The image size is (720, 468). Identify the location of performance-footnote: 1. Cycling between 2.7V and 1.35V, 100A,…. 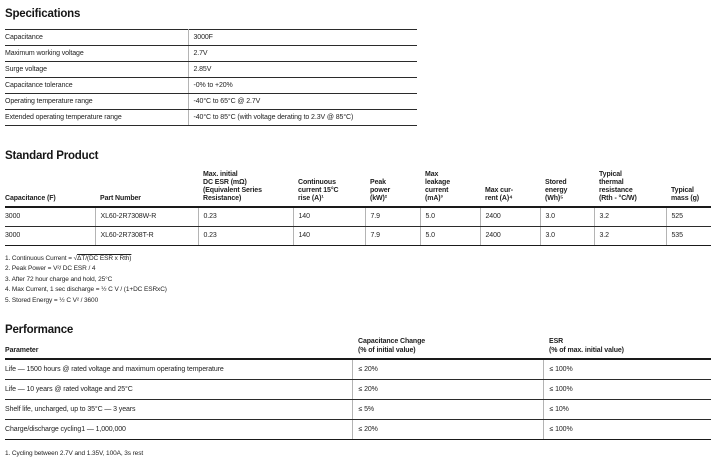
(74, 453).